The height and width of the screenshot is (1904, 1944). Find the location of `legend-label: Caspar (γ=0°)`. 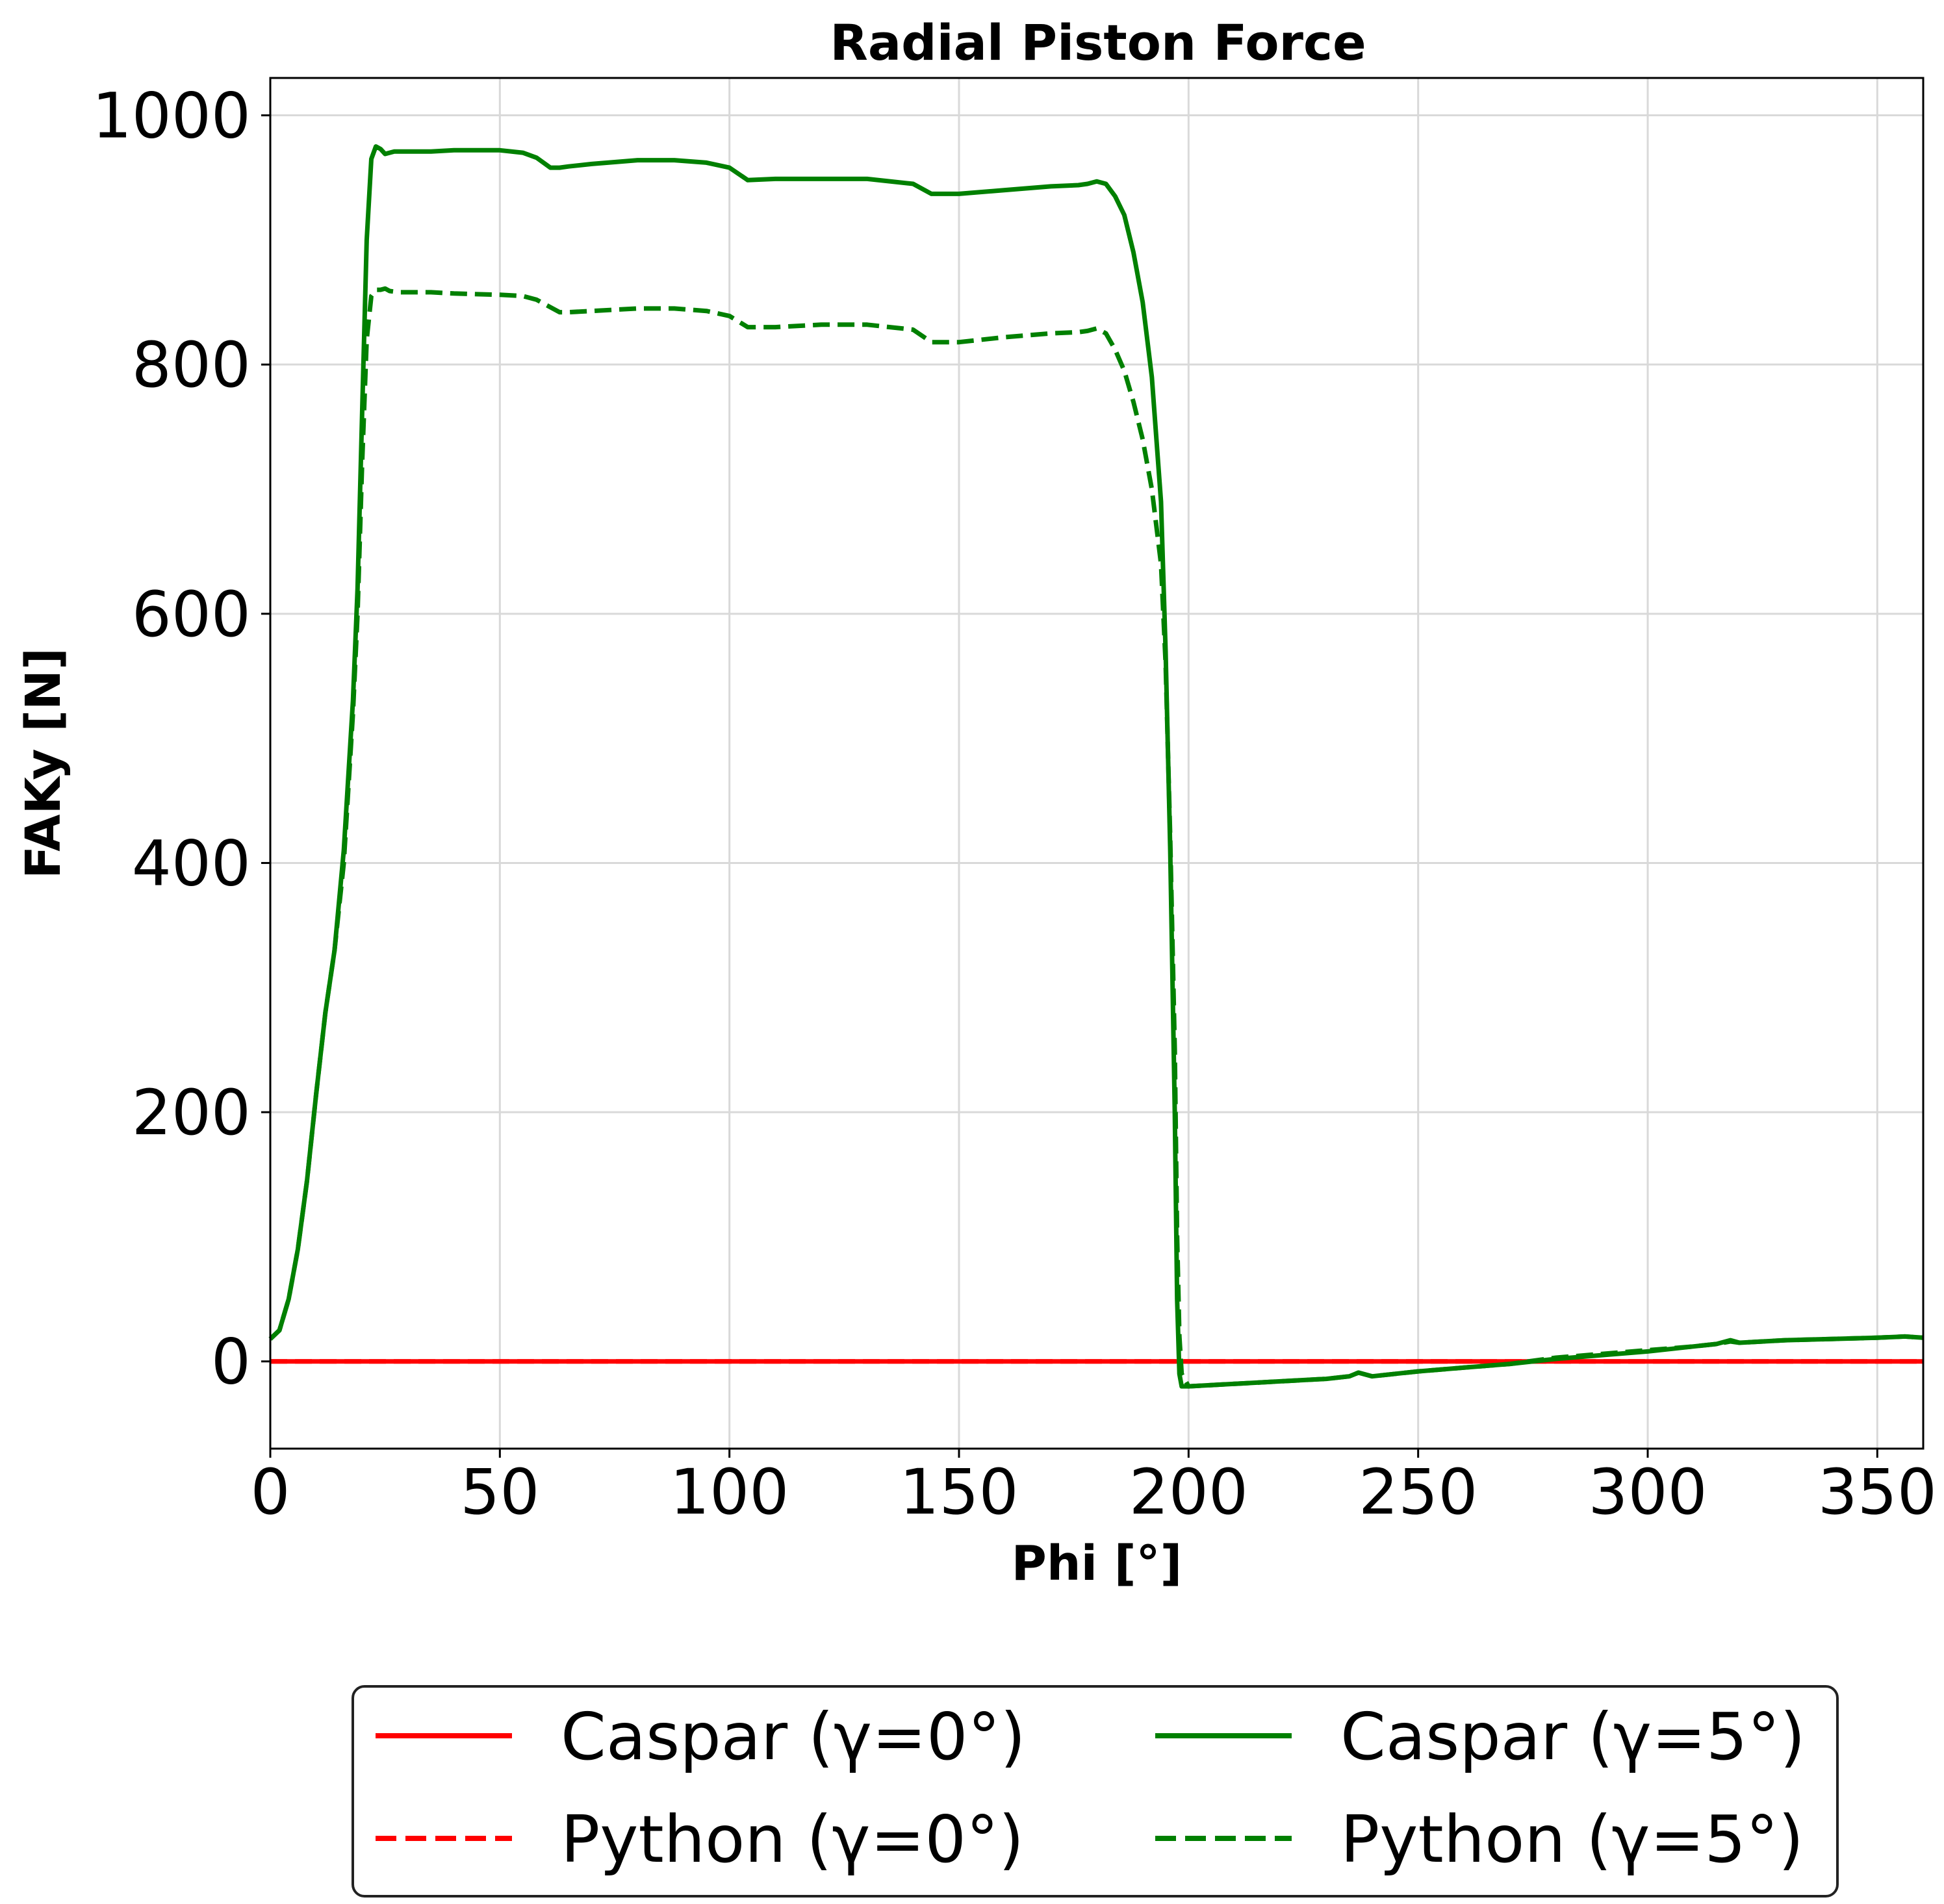

legend-label: Caspar (γ=0°) is located at coordinates (793, 1737).